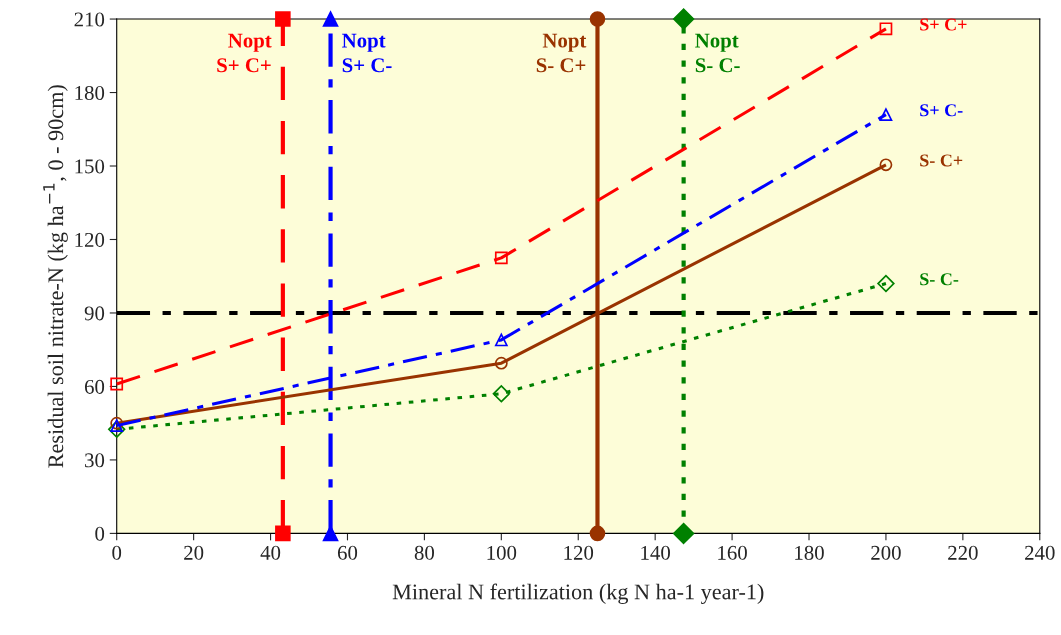 The height and width of the screenshot is (635, 1061). What do you see at coordinates (561, 53) in the screenshot?
I see `series-label: Nopt S- C+` at bounding box center [561, 53].